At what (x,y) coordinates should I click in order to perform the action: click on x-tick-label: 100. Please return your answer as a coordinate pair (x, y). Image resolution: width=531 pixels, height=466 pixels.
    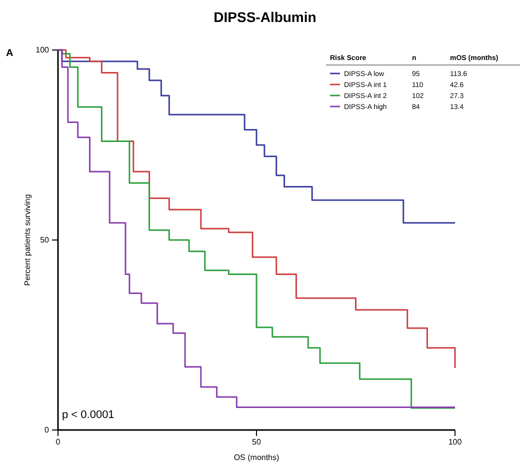
    Looking at the image, I should click on (455, 442).